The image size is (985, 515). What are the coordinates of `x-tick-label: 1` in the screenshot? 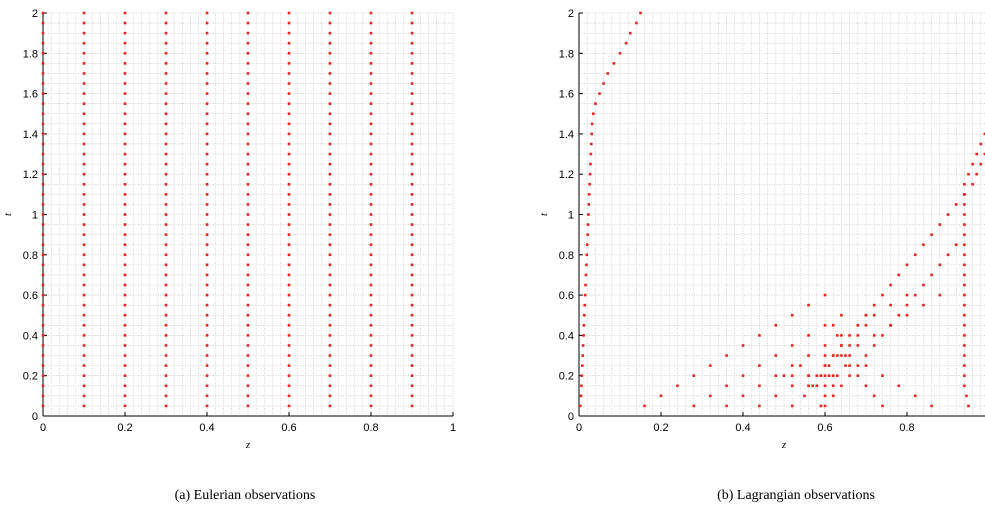 It's located at (453, 428).